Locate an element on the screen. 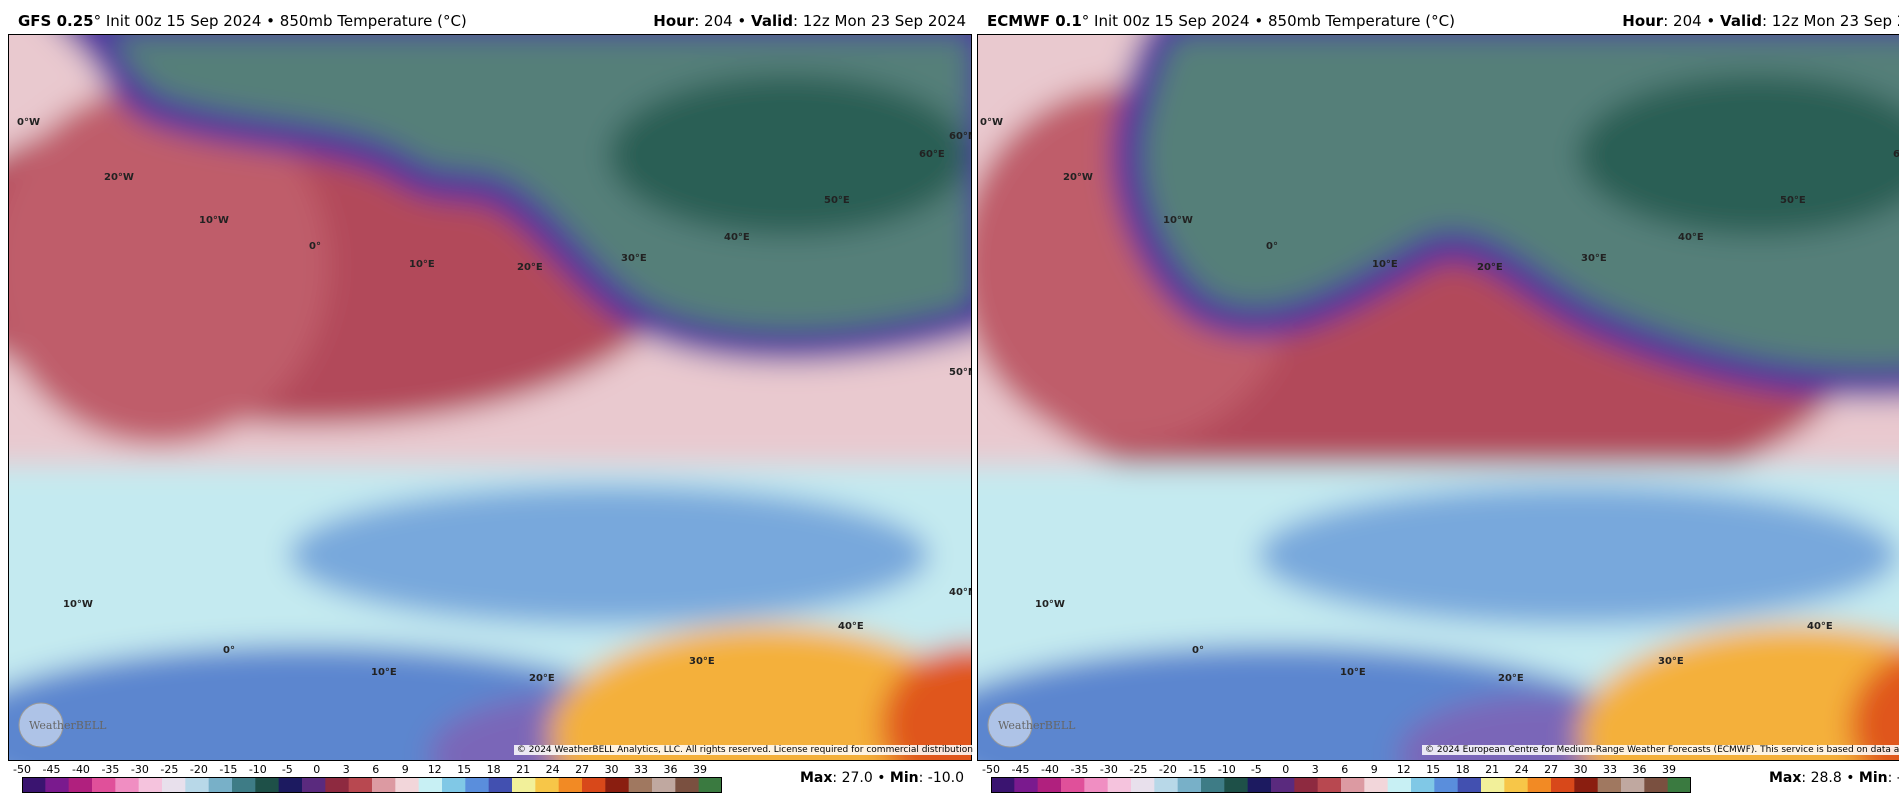 This screenshot has width=1899, height=808. colorbar is located at coordinates (1341, 785).